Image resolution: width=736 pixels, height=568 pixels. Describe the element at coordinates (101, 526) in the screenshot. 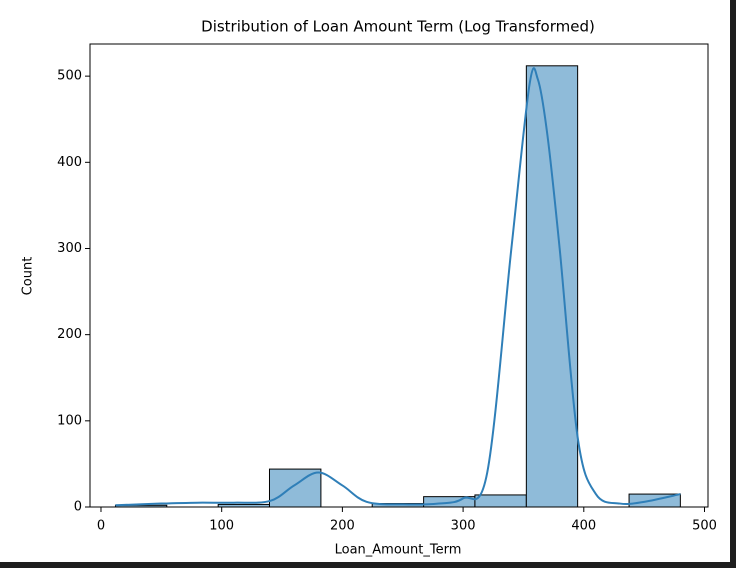

I see `x-tick-label: 0` at that location.